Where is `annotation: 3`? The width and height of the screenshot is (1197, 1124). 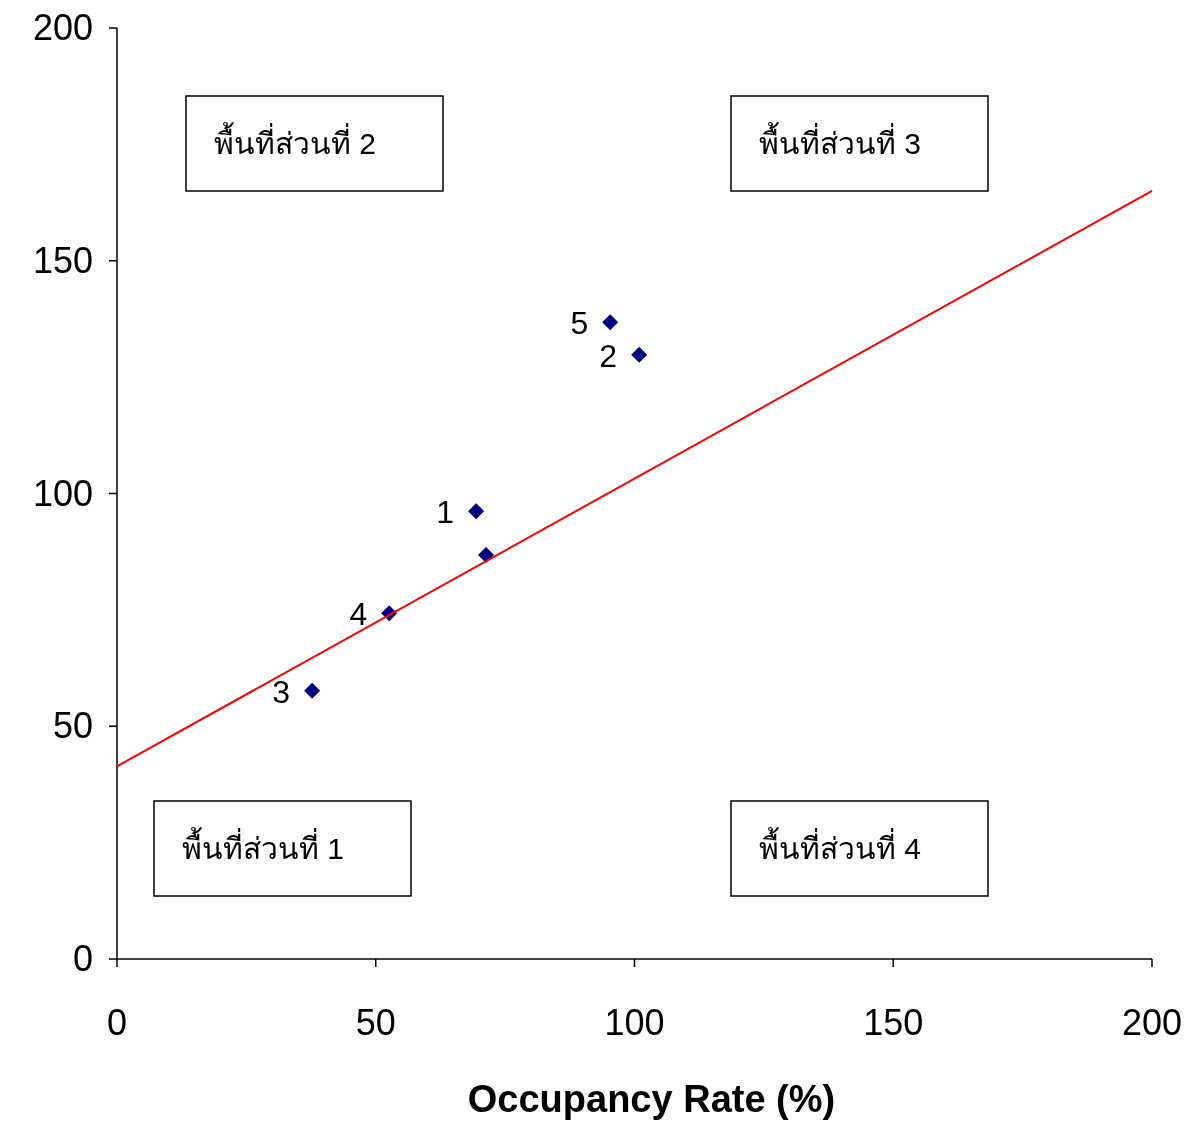
annotation: 3 is located at coordinates (281, 691).